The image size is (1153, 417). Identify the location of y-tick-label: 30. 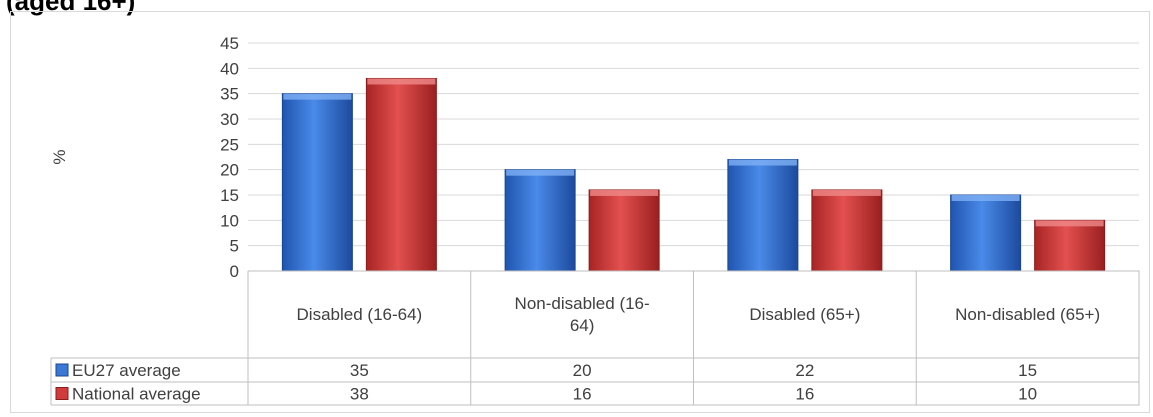
(229, 119).